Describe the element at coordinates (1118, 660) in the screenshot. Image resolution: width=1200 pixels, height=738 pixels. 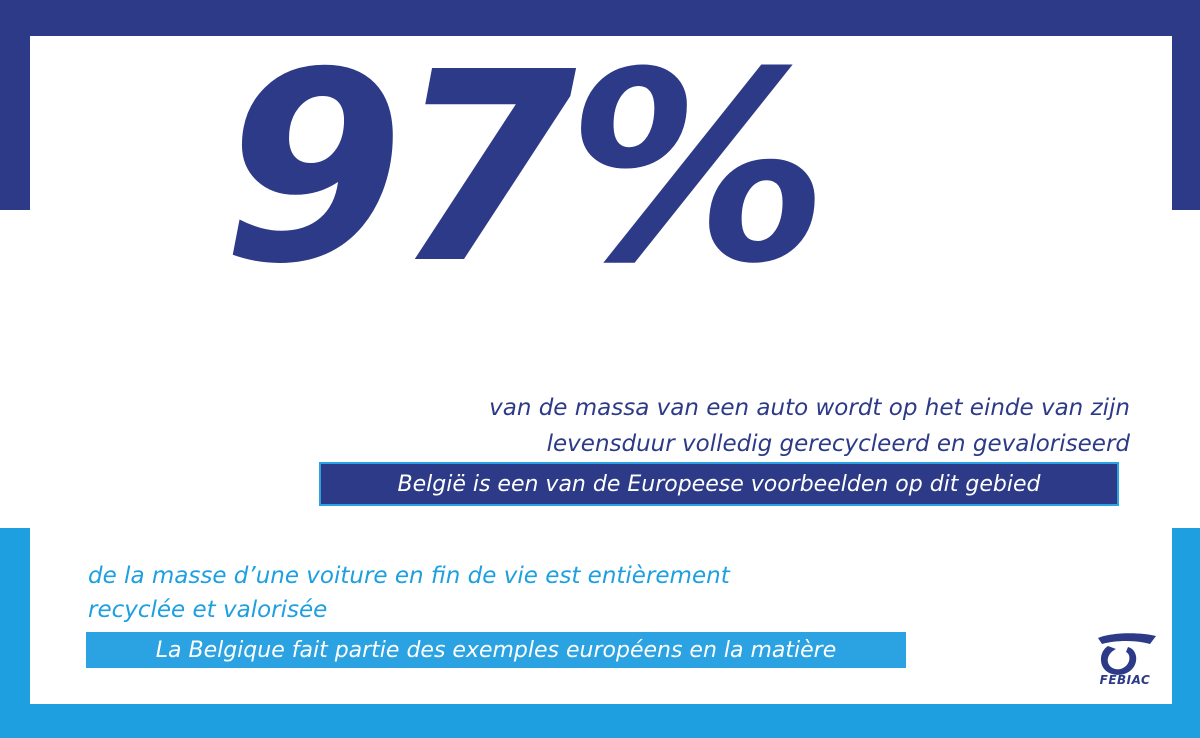
I see `logo-ring` at that location.